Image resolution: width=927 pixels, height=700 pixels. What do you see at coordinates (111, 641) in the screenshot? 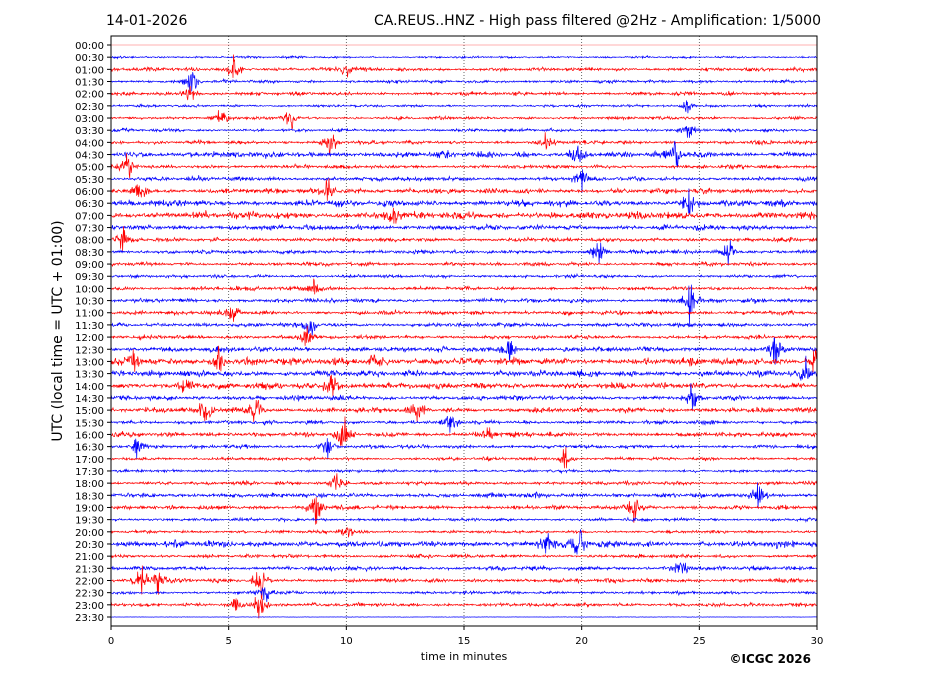
I see `x-tick-label: 0` at bounding box center [111, 641].